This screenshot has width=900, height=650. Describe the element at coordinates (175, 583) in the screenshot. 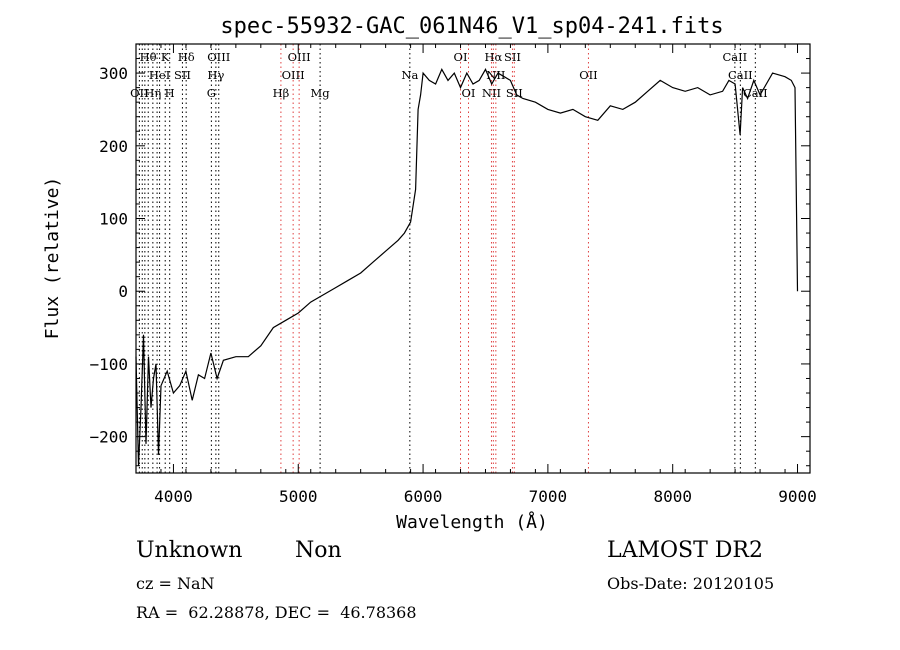

I see `redshift-label: cz = NaN` at that location.